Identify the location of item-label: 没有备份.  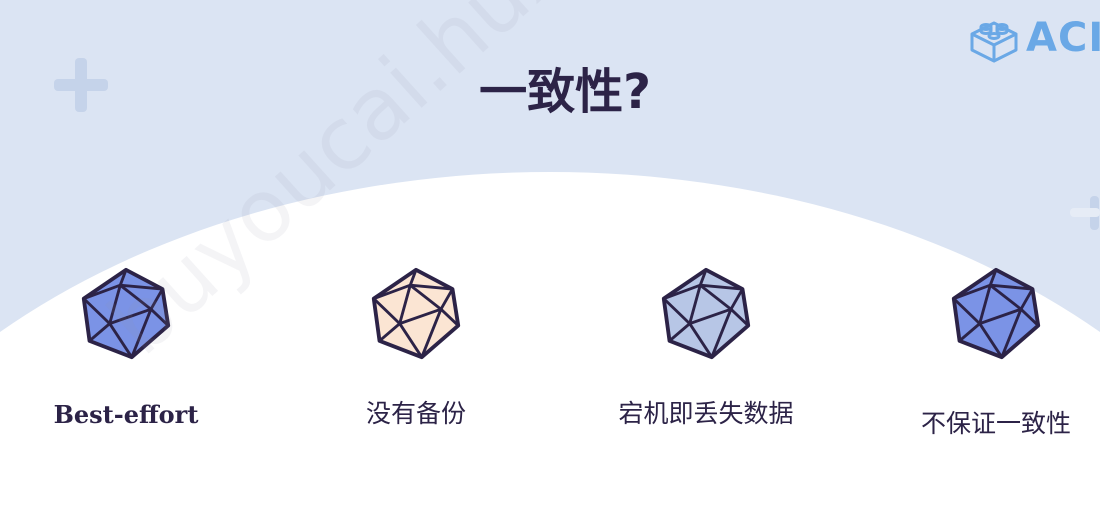
(415, 413).